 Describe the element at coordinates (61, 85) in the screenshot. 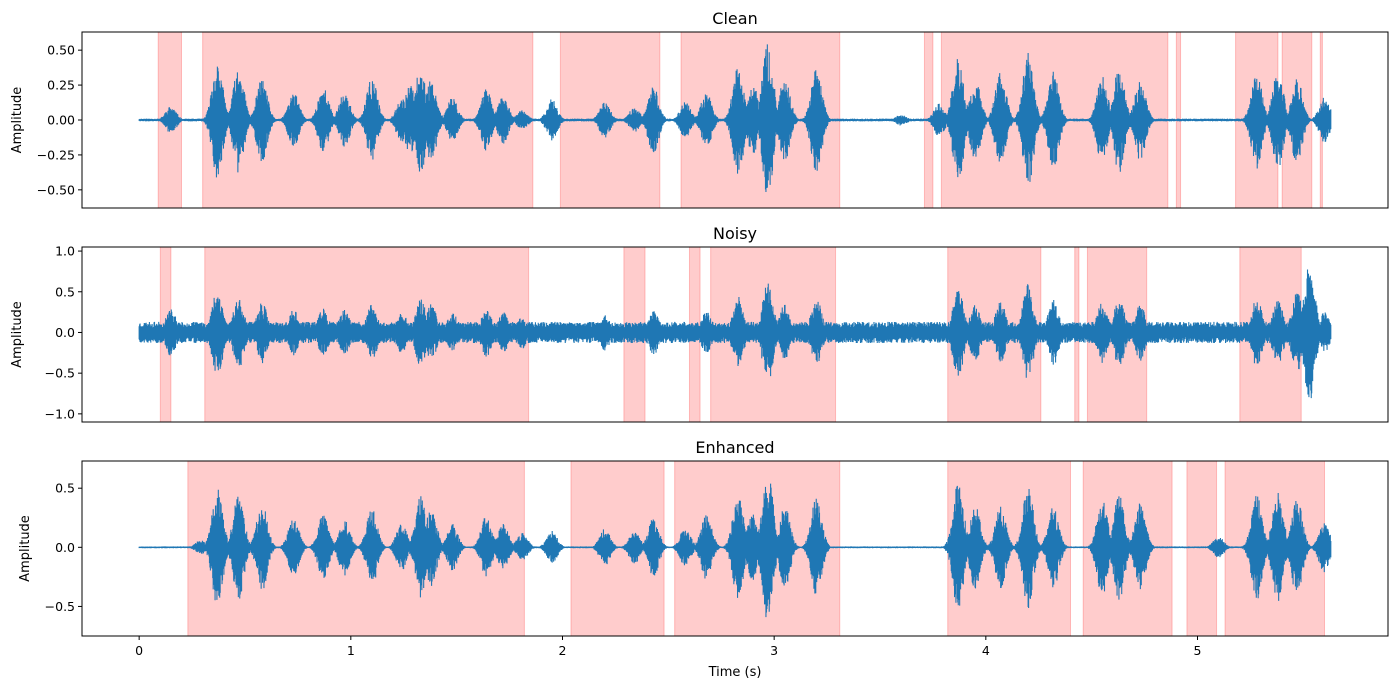

I see `y-tick-label: 0.25` at that location.